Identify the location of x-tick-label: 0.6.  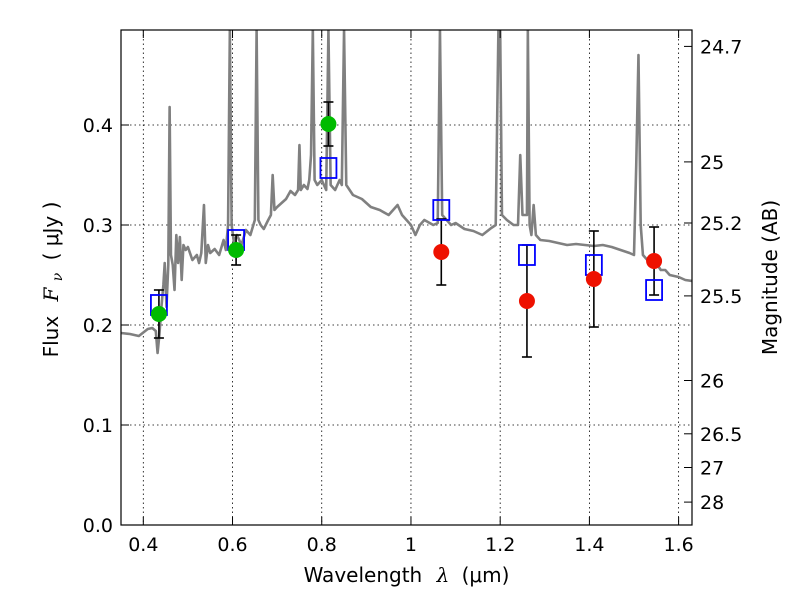
(232, 545).